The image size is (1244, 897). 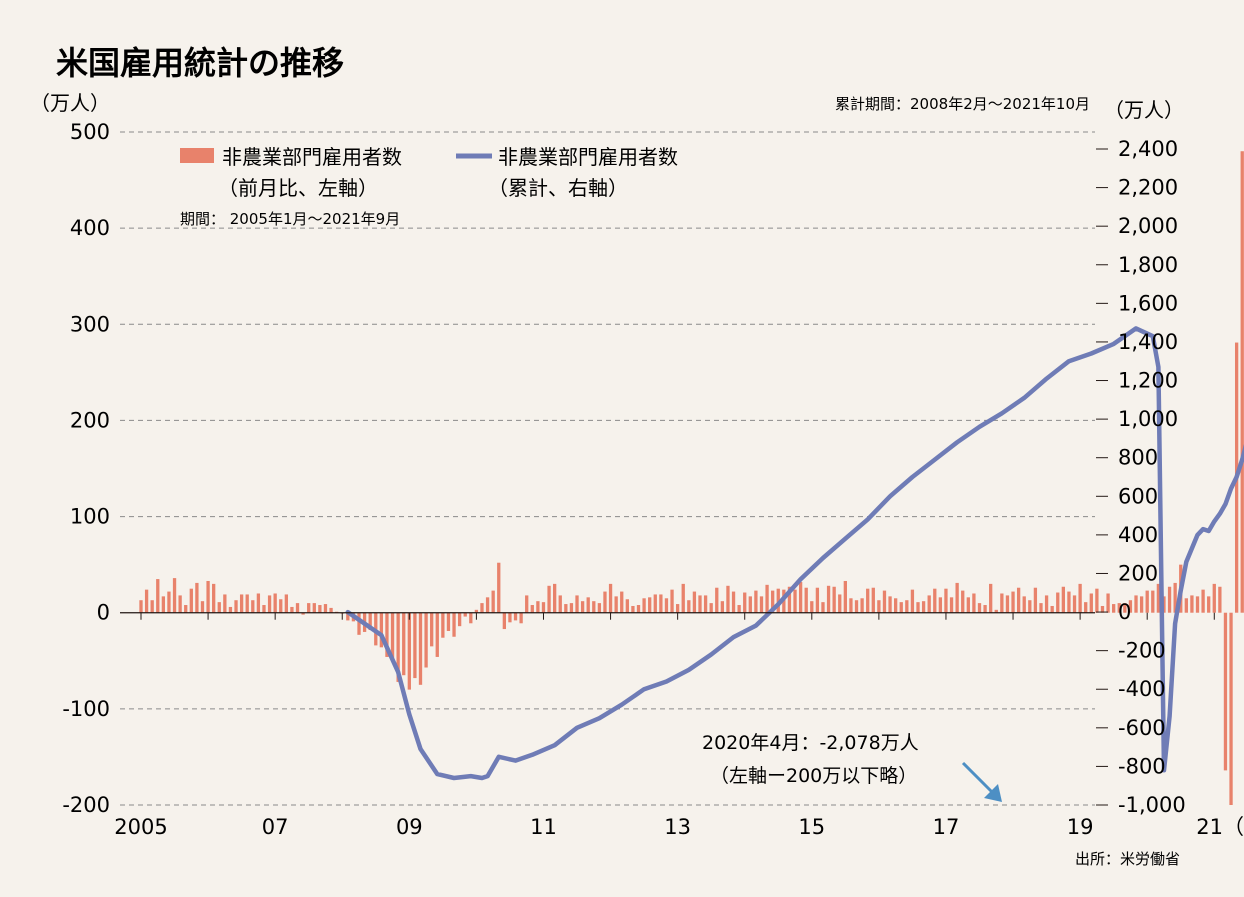 What do you see at coordinates (1080, 827) in the screenshot?
I see `x-tick-label: 19` at bounding box center [1080, 827].